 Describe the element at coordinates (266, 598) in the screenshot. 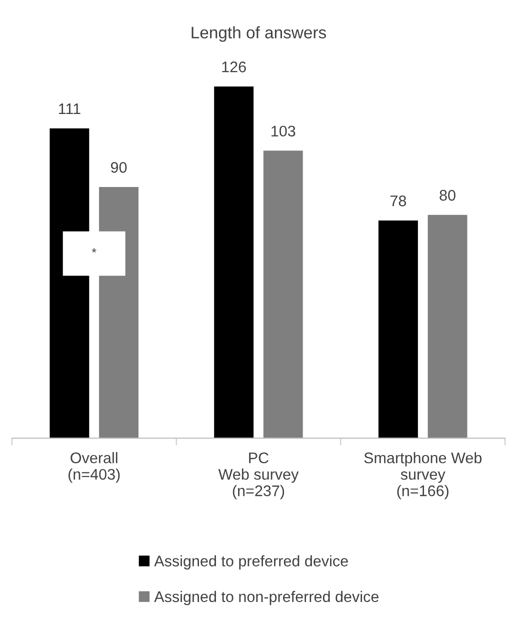

I see `legend-label: Assigned to non-preferred device` at that location.